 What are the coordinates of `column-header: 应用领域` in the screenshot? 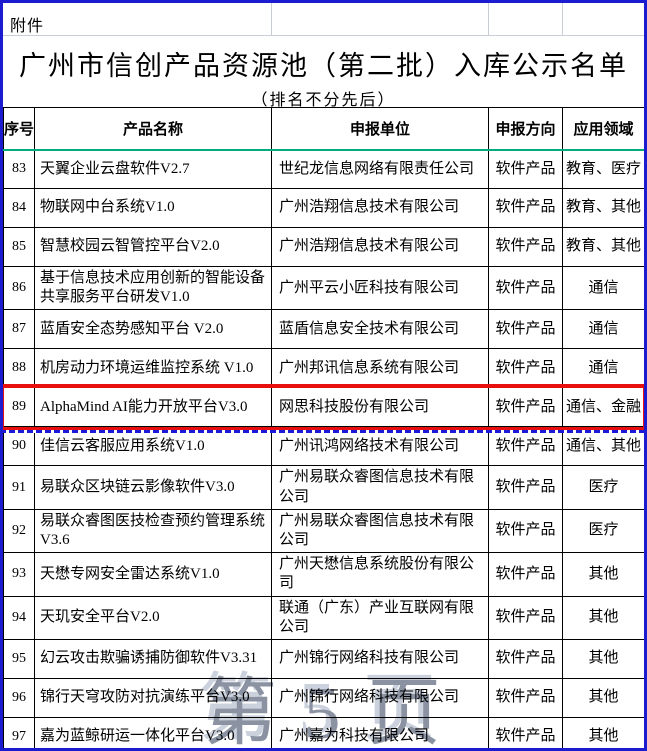 It's located at (603, 129).